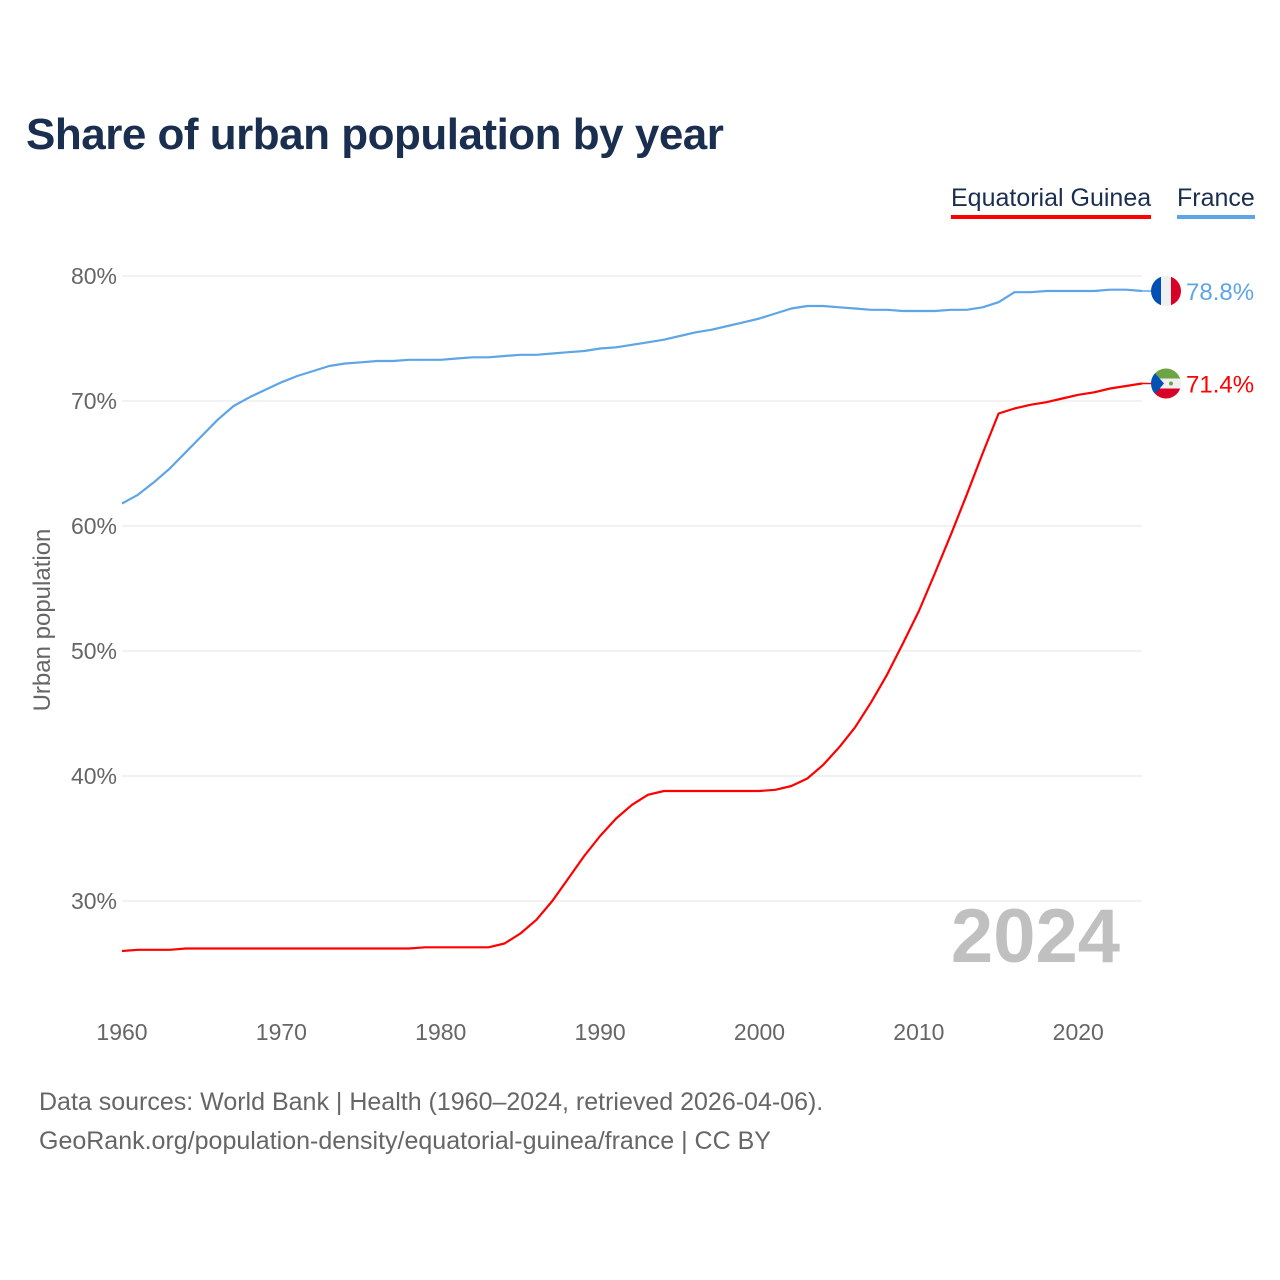  What do you see at coordinates (121, 1032) in the screenshot?
I see `x-tick-label: 1960` at bounding box center [121, 1032].